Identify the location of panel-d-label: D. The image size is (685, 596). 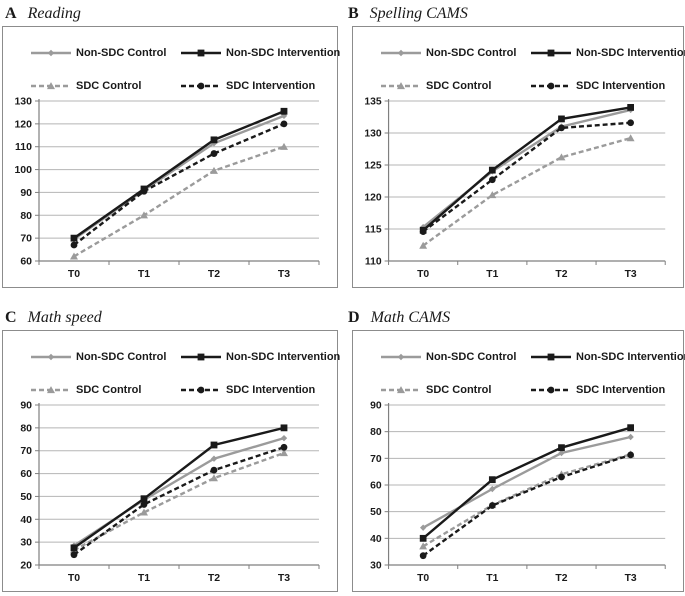
(354, 317).